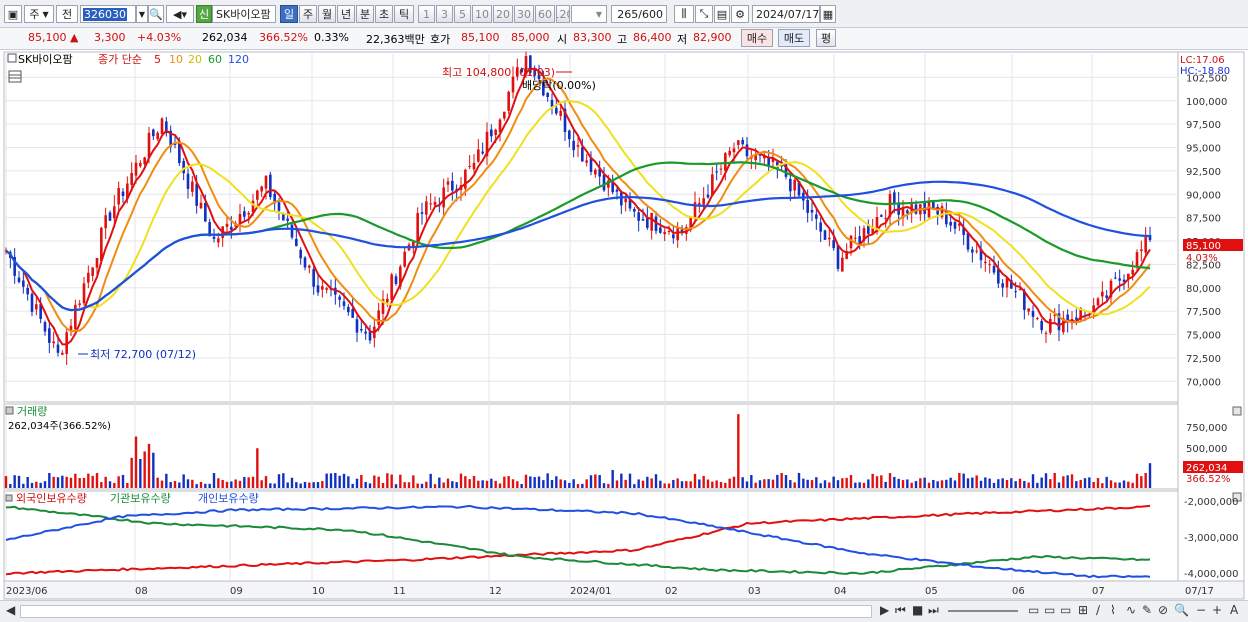  Describe the element at coordinates (156, 14) in the screenshot. I see `search-icon: 🔍` at that location.